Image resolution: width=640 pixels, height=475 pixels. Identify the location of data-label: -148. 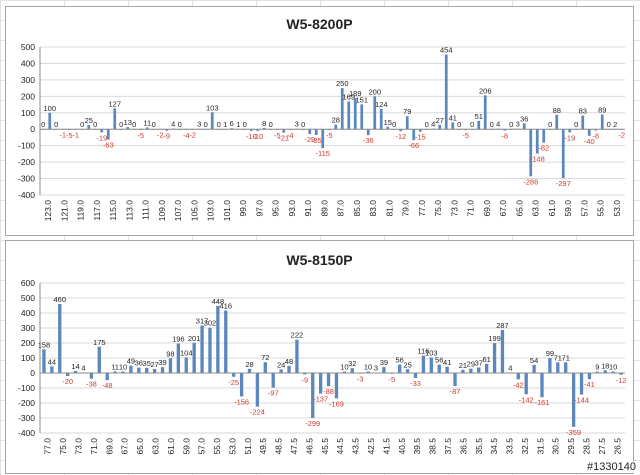
(537, 159).